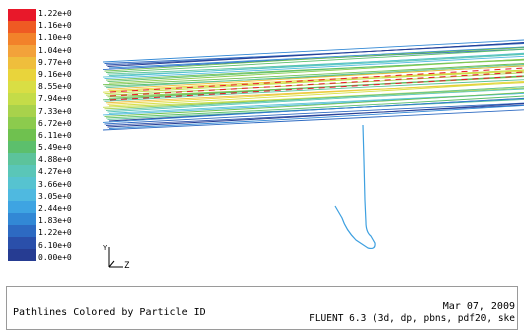  Describe the element at coordinates (55, 74) in the screenshot. I see `legend-value: 9.16e+0` at that location.